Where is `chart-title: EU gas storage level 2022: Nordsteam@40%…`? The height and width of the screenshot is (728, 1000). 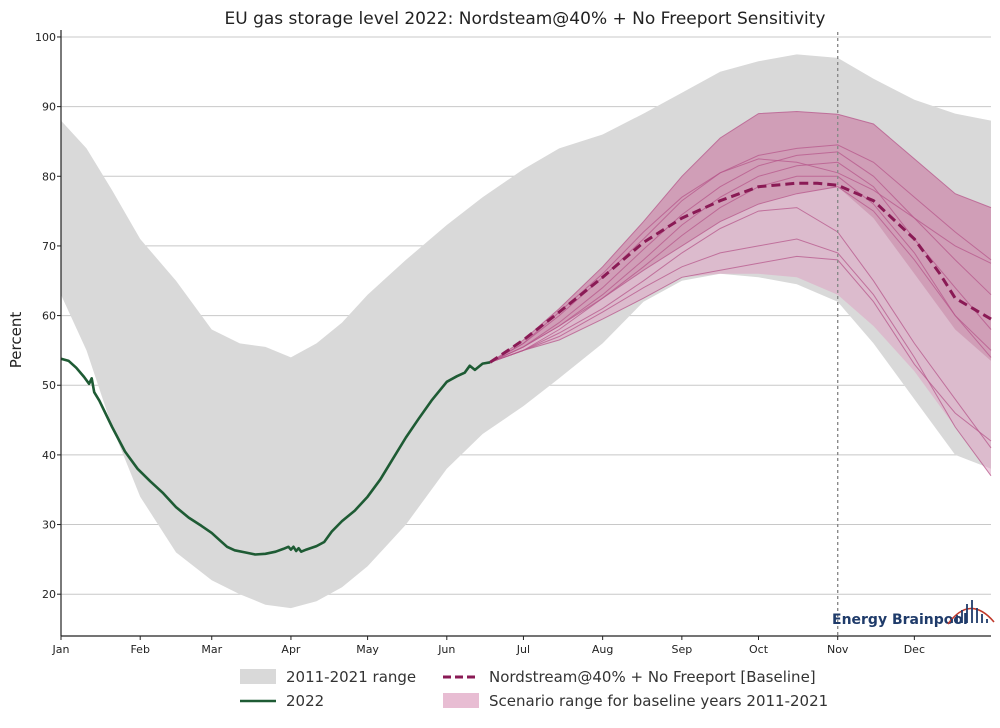
chart-title: EU gas storage level 2022: Nordsteam@40%… is located at coordinates (524, 19).